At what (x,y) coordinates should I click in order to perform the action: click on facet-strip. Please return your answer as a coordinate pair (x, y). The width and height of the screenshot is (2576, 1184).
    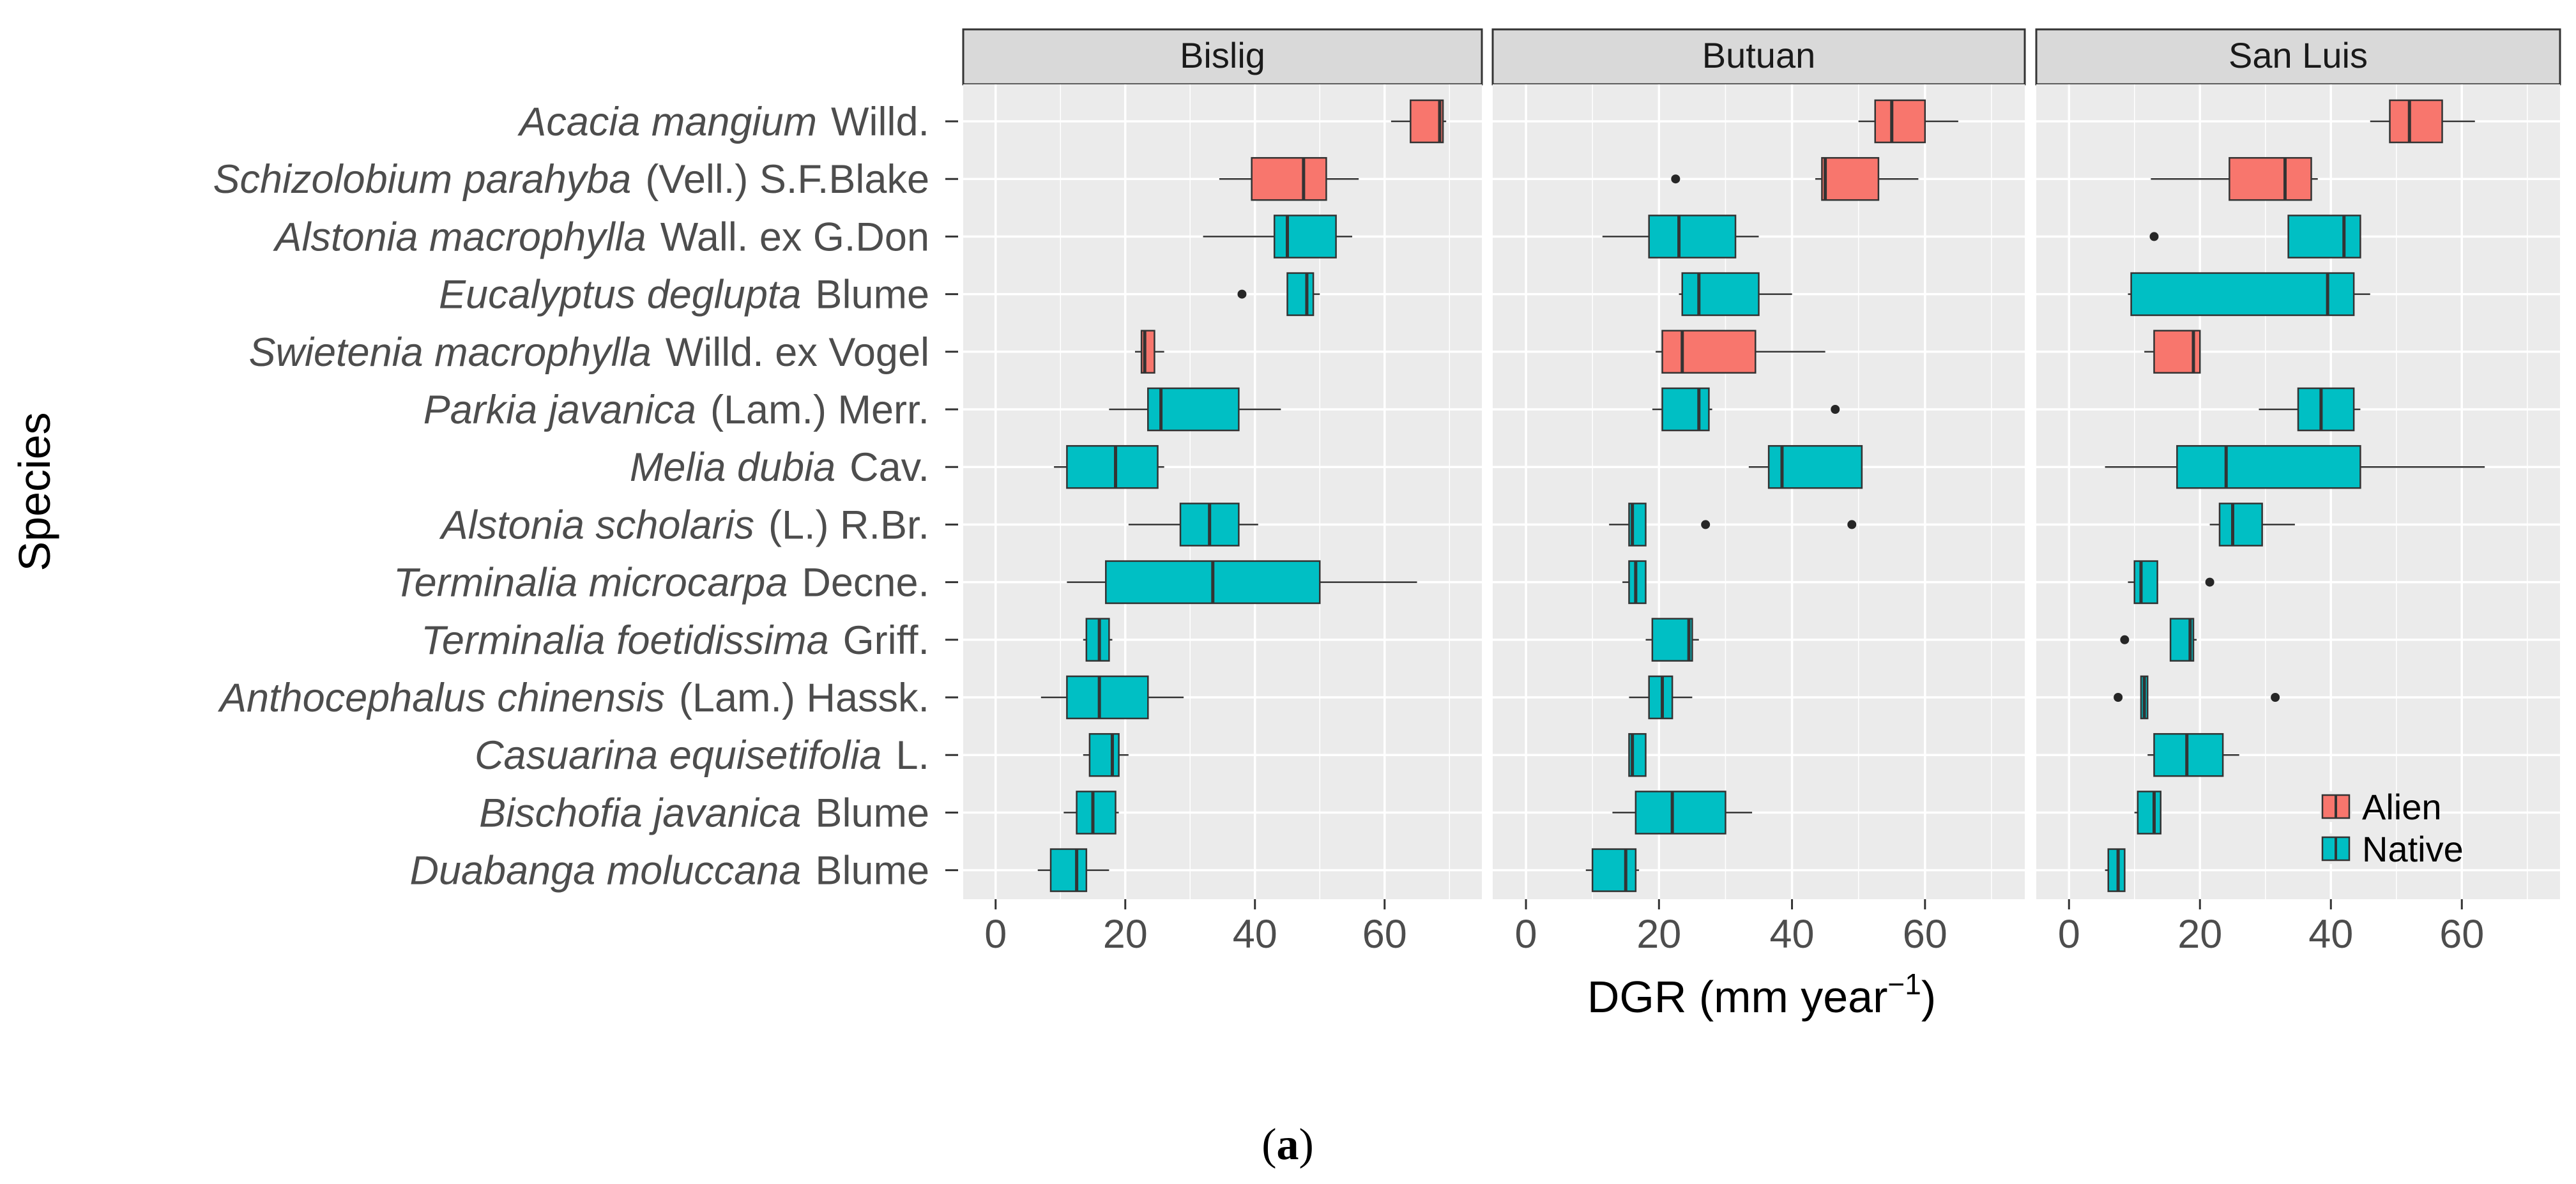
    Looking at the image, I should click on (2298, 57).